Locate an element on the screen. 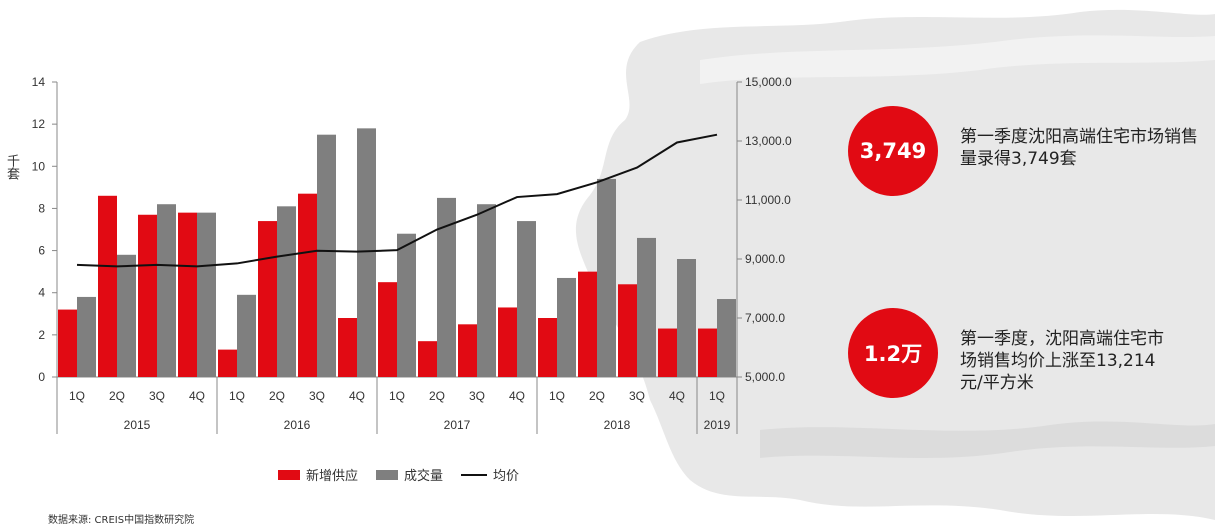 Image resolution: width=1215 pixels, height=532 pixels. right-tick-label: 9,000.0 is located at coordinates (765, 259).